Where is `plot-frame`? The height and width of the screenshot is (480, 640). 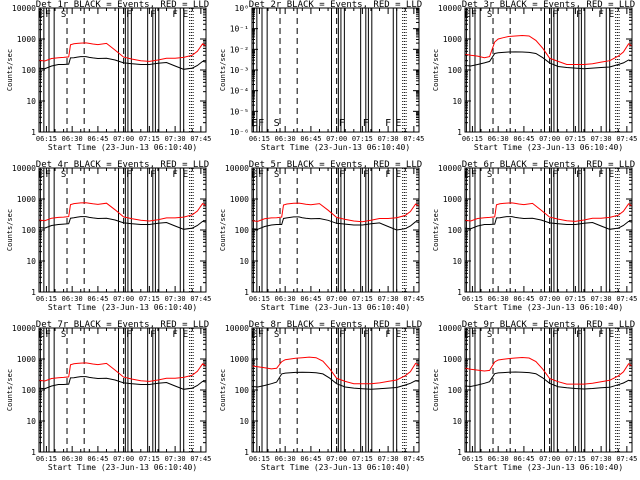 plot-frame is located at coordinates (335, 390).